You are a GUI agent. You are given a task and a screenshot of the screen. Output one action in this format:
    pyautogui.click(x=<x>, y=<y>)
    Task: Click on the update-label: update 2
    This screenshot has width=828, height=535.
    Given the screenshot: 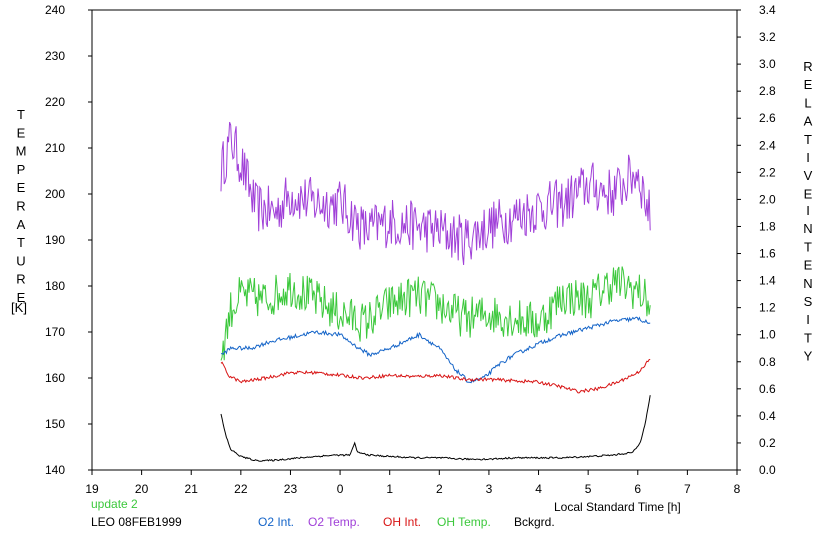 What is the action you would take?
    pyautogui.click(x=114, y=504)
    